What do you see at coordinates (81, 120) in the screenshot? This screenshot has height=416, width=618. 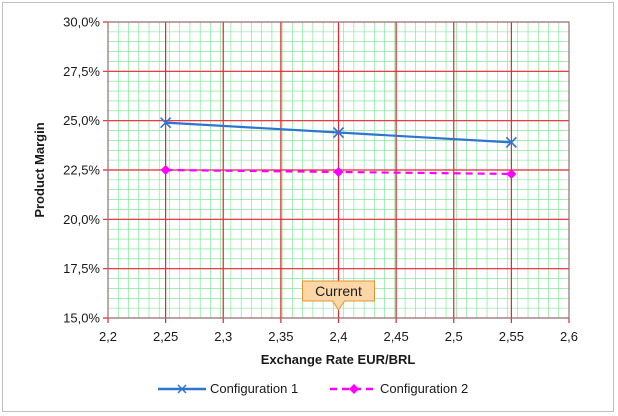 I see `y-tick-label: 25,0%` at bounding box center [81, 120].